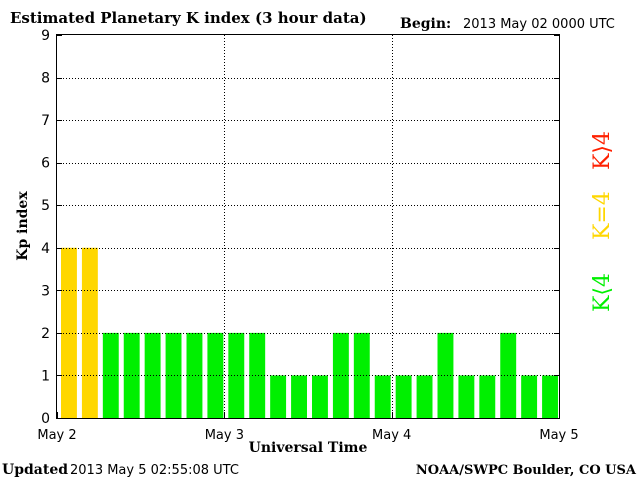  Describe the element at coordinates (45, 79) in the screenshot. I see `y-tick-label-8: 8` at that location.